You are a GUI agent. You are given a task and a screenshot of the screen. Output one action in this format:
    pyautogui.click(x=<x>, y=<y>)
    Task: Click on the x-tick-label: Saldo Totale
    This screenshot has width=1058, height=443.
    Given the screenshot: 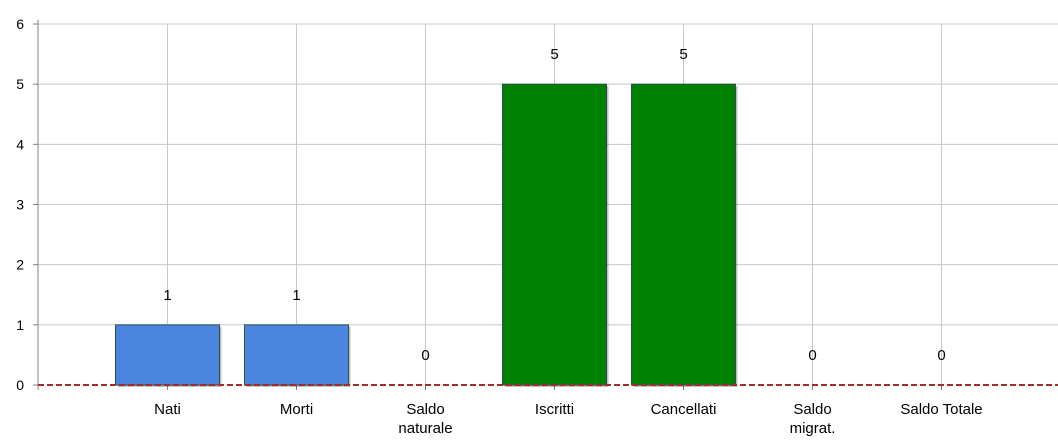 What is the action you would take?
    pyautogui.click(x=941, y=409)
    